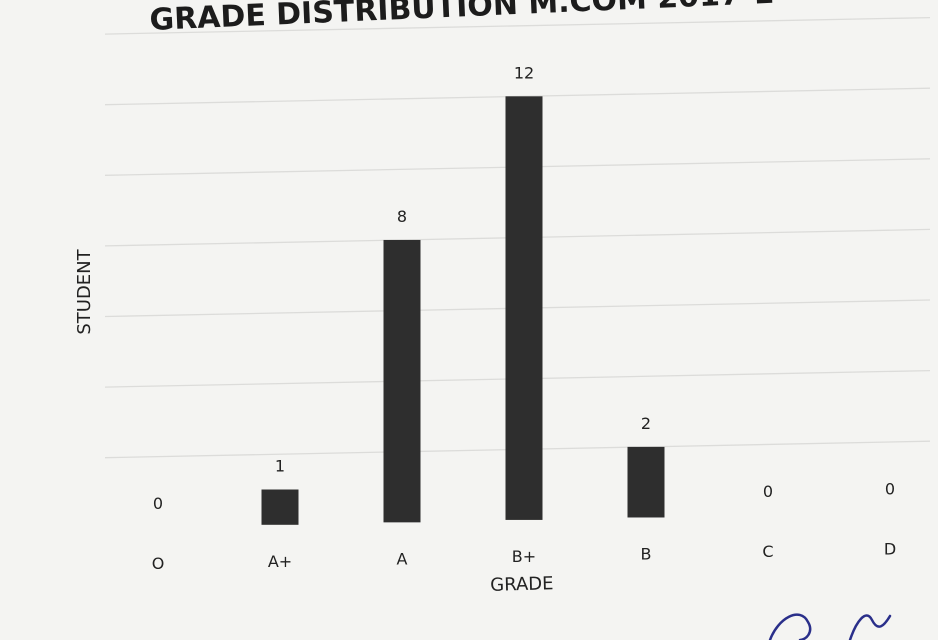 The image size is (938, 640). I want to click on x-tick-label-B+: B+, so click(524, 556).